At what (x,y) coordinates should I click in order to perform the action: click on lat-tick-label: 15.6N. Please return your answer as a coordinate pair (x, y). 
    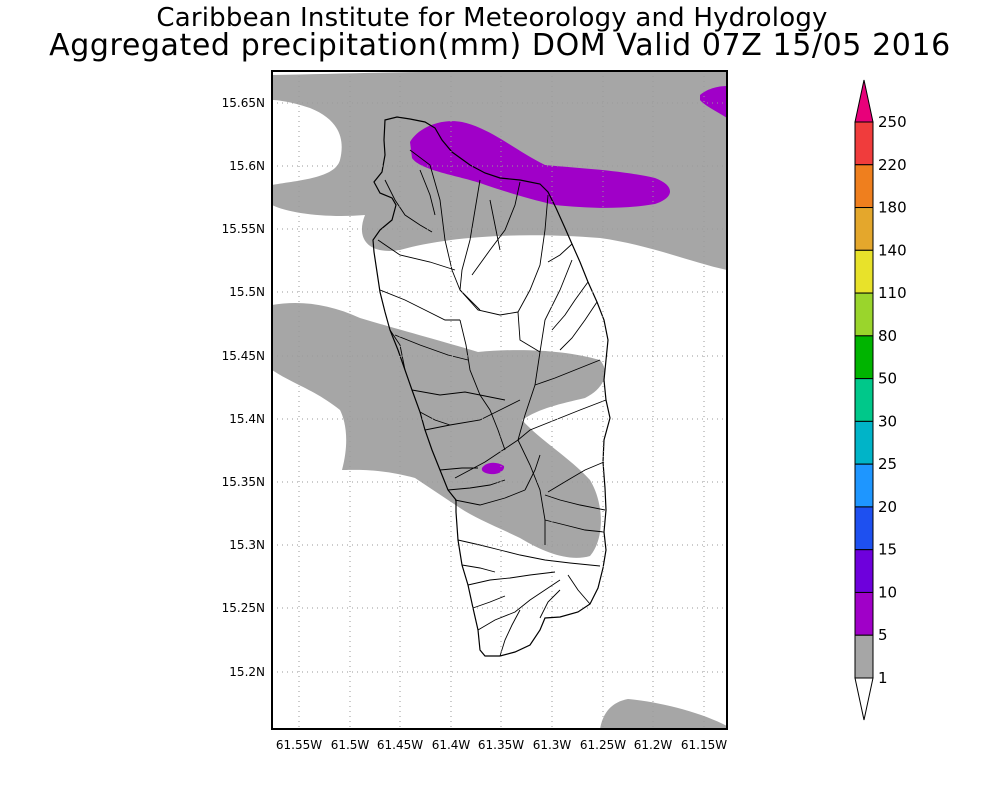
    Looking at the image, I should click on (247, 166).